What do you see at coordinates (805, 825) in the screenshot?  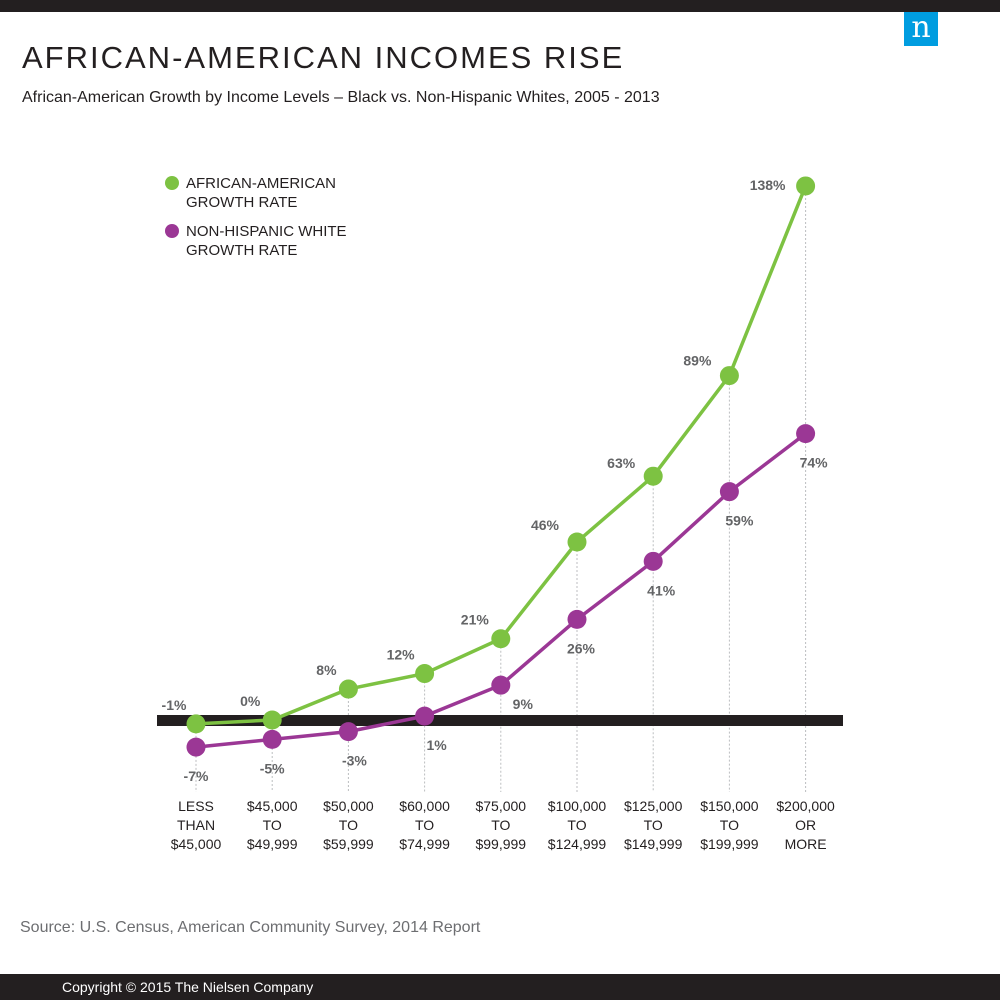 I see `category-label: OR` at bounding box center [805, 825].